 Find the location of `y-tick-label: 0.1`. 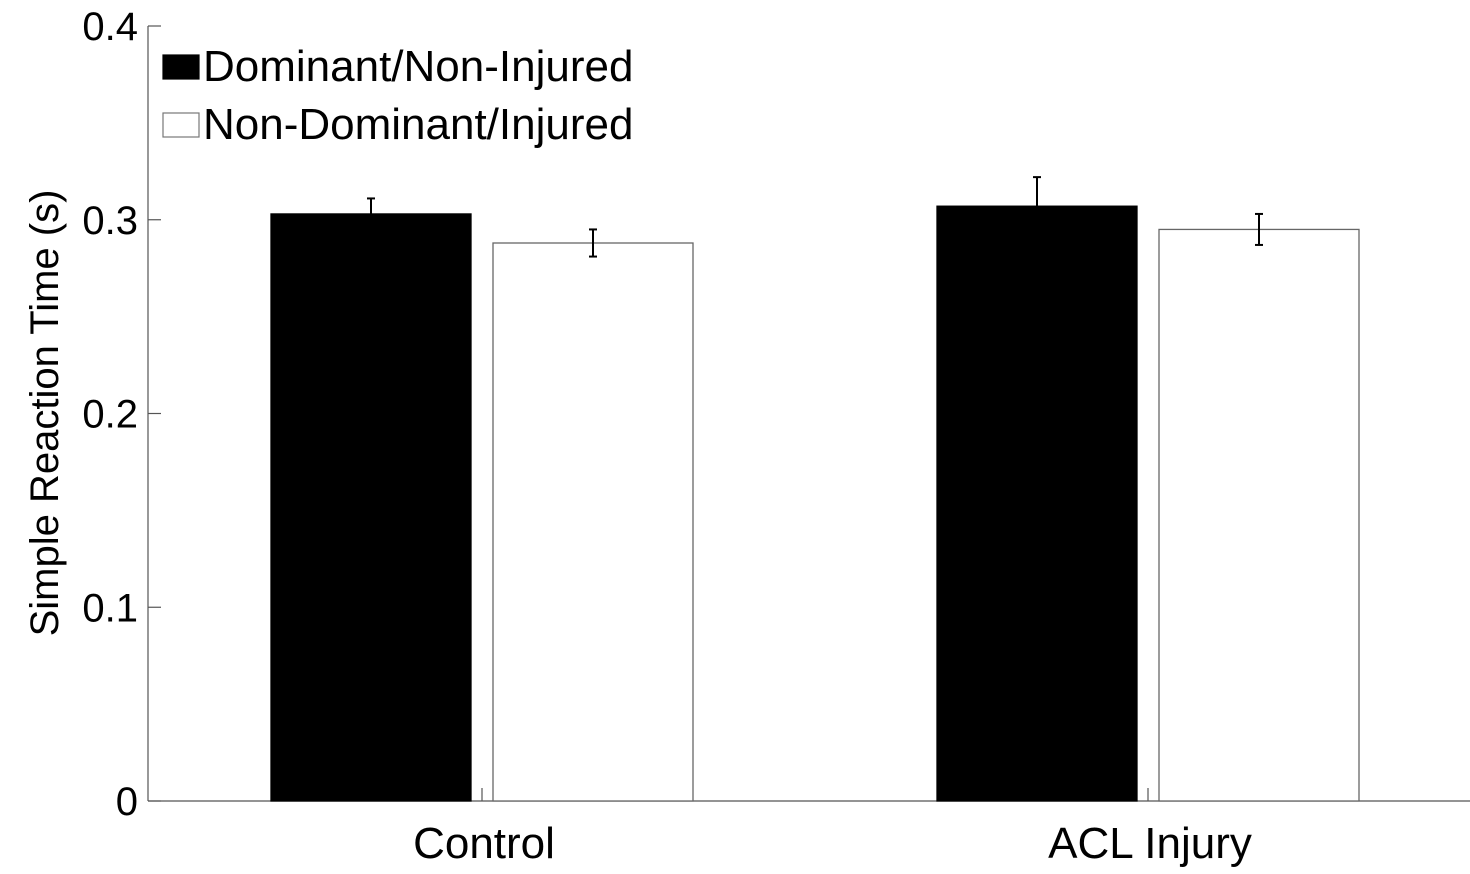

y-tick-label: 0.1 is located at coordinates (110, 608).